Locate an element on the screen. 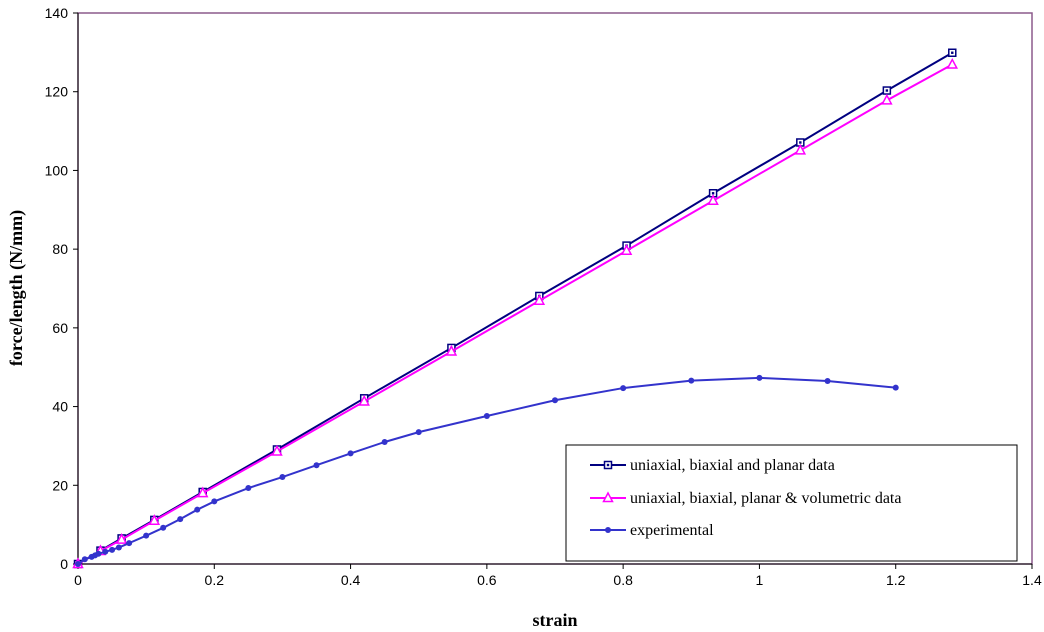  y-tick-label: 100 is located at coordinates (57, 170).